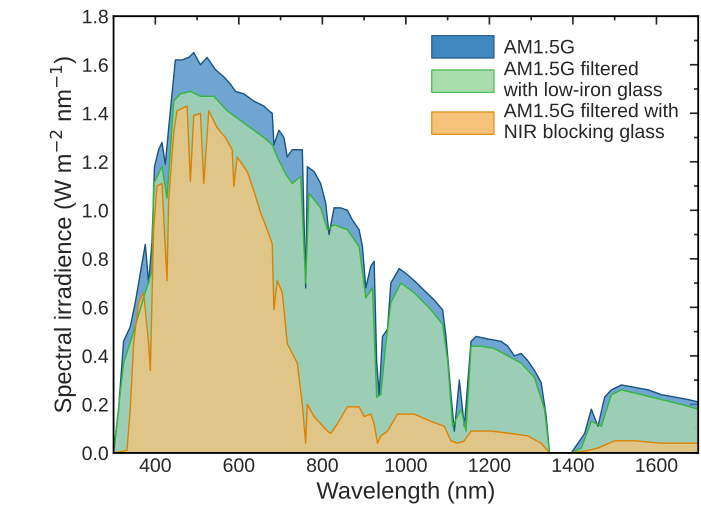  Describe the element at coordinates (95, 162) in the screenshot. I see `y-tick-label: 1.2` at that location.